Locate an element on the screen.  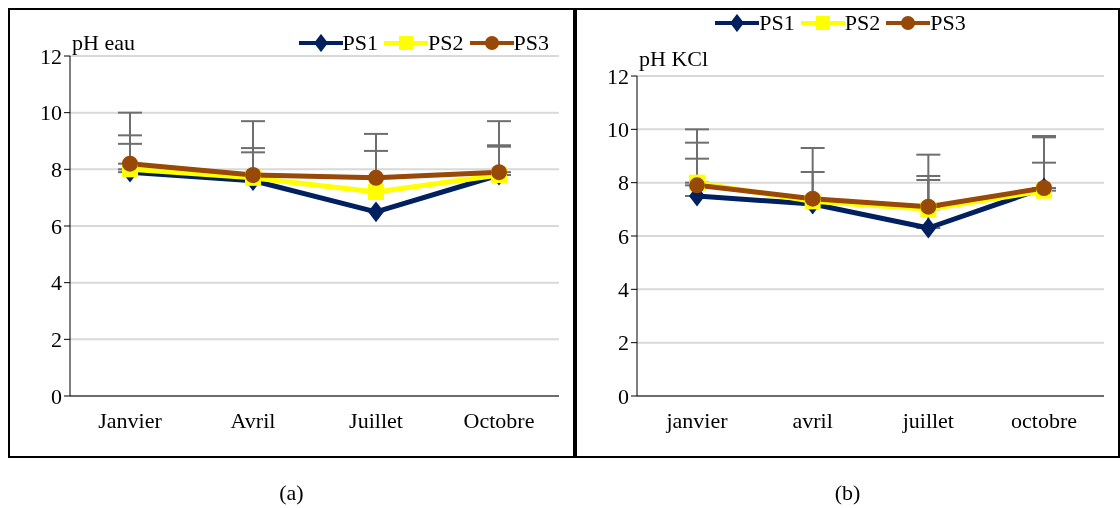
text: (a) is located at coordinates (291, 493).